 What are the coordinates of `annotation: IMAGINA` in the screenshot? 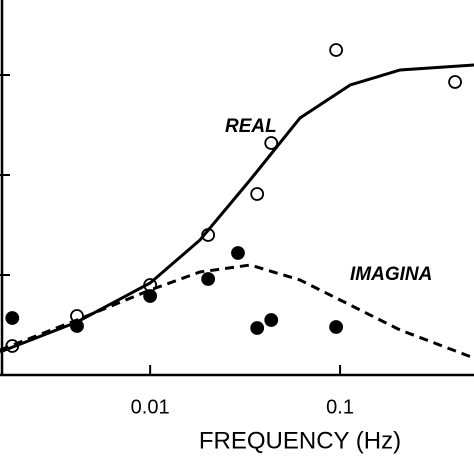 It's located at (391, 274).